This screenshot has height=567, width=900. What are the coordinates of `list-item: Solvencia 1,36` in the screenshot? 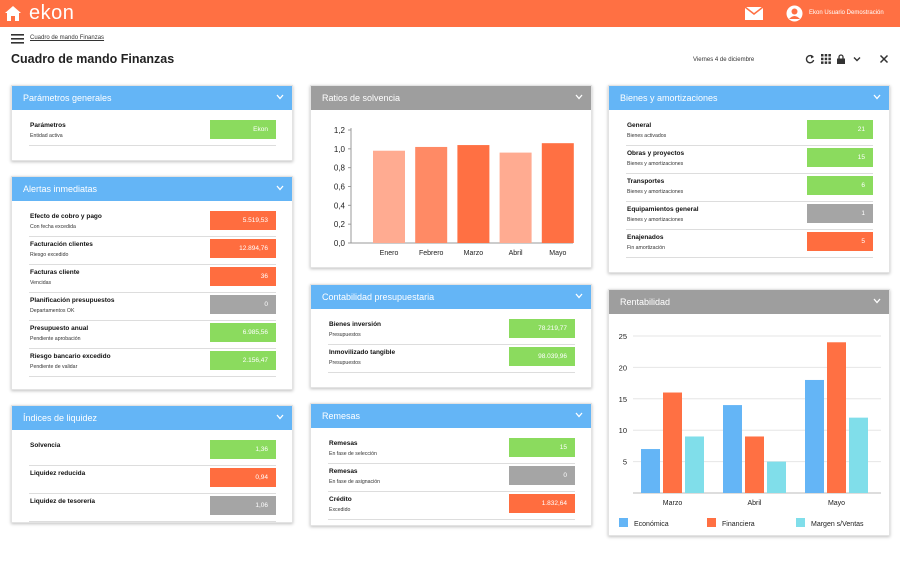 It's located at (152, 453).